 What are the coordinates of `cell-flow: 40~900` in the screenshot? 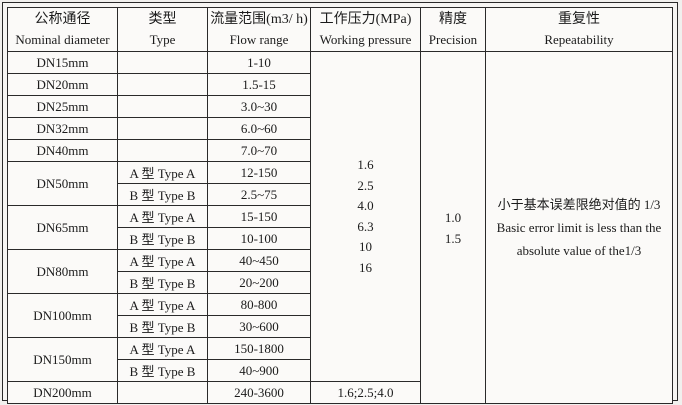 It's located at (259, 370).